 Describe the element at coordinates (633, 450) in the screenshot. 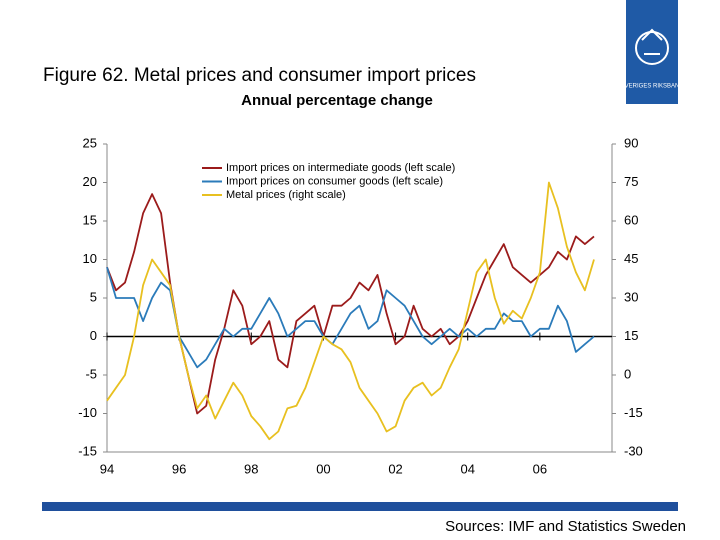

I see `y2-tick-label: -30` at that location.